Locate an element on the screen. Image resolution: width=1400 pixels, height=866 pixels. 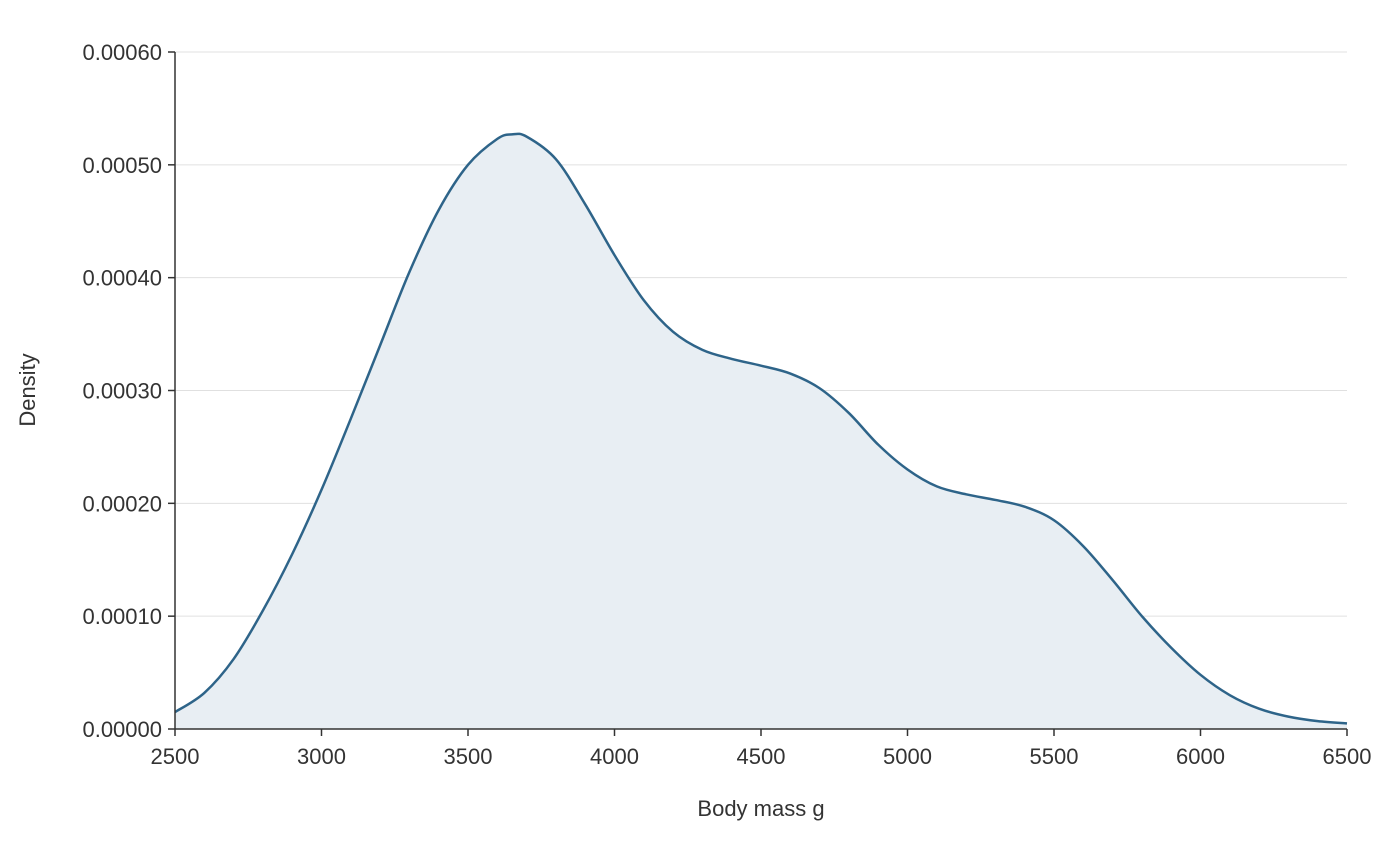
x-axis-title: Body mass g is located at coordinates (760, 808).